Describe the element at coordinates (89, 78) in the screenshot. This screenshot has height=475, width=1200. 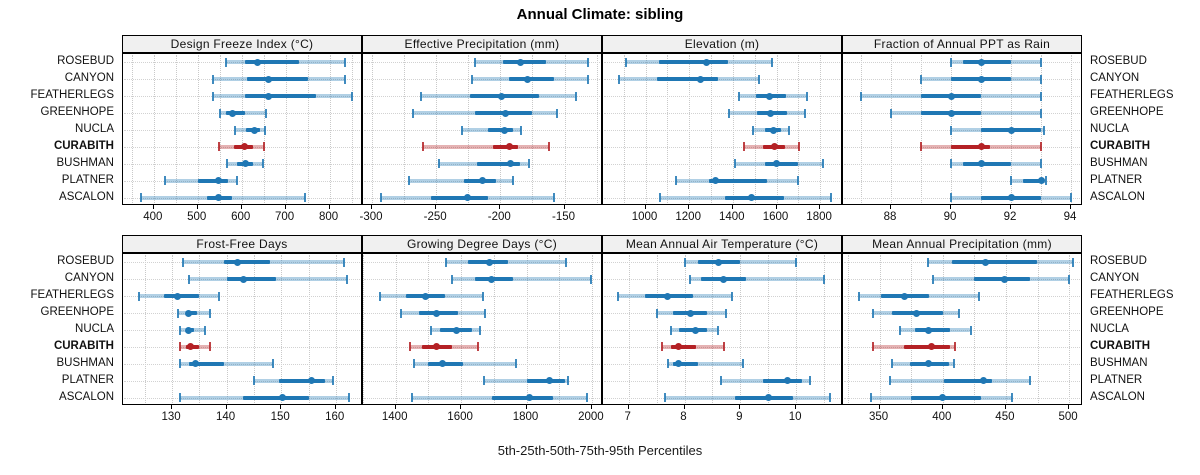
I see `site-label-left: CANYON` at that location.